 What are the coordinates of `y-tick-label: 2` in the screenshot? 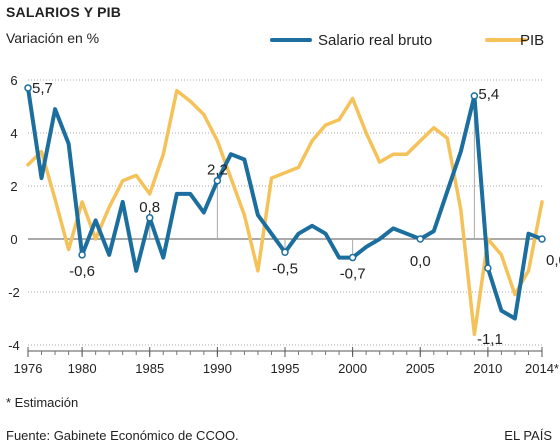 It's located at (13, 186).